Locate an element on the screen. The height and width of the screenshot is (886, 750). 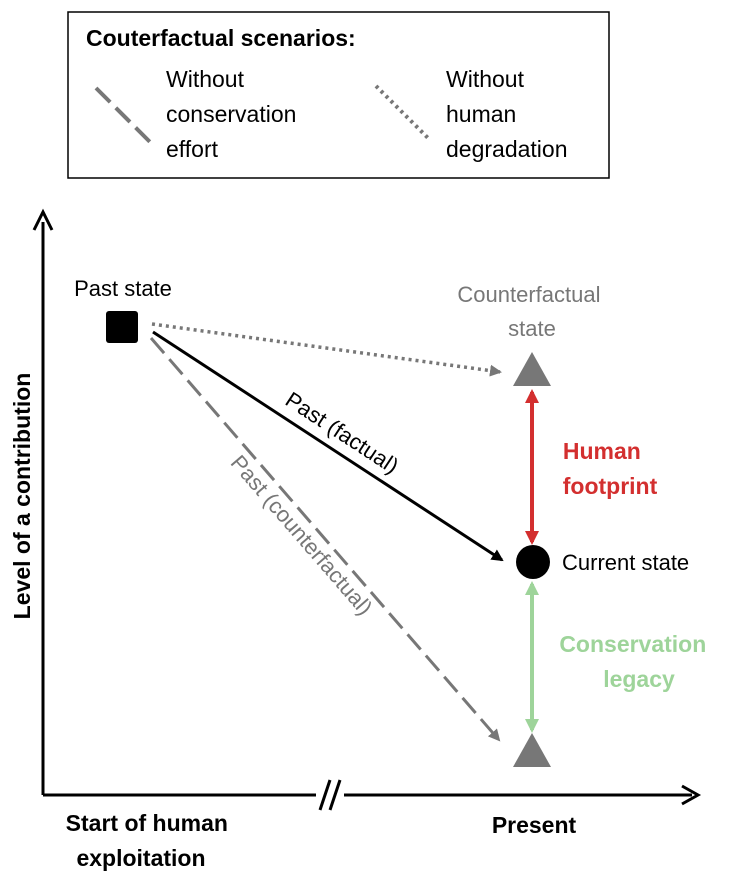
legend-box is located at coordinates (338, 95).